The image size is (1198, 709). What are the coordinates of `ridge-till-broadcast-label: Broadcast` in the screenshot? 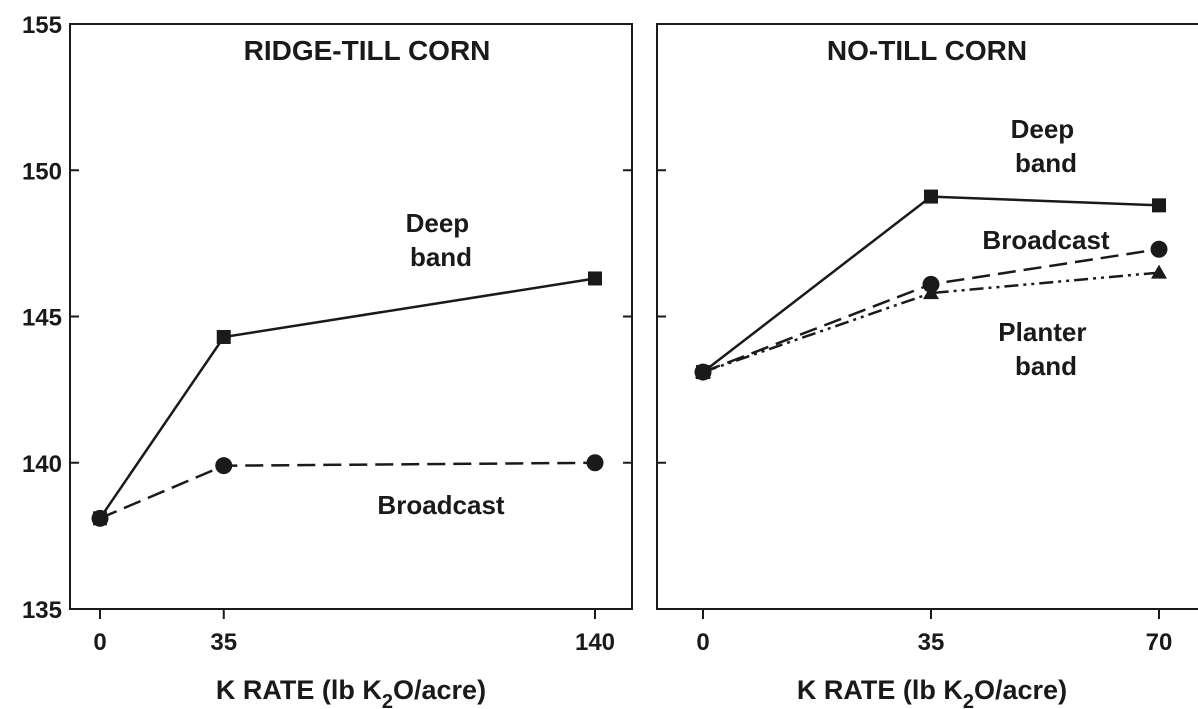 It's located at (440, 505).